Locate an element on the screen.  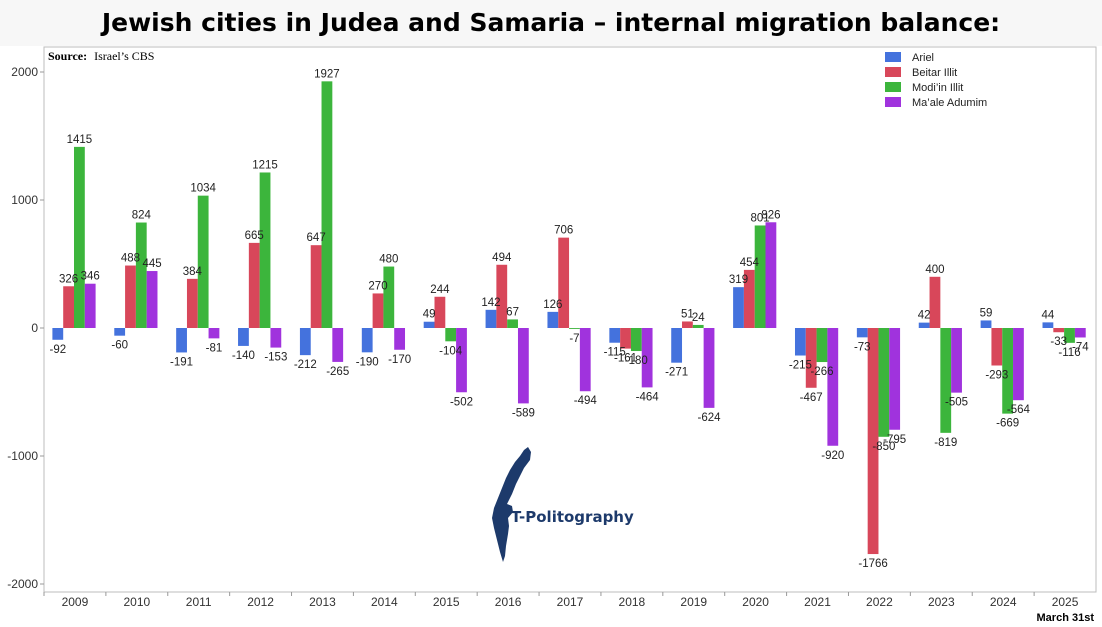
bar-beitar-illit-2025 is located at coordinates (1059, 330).